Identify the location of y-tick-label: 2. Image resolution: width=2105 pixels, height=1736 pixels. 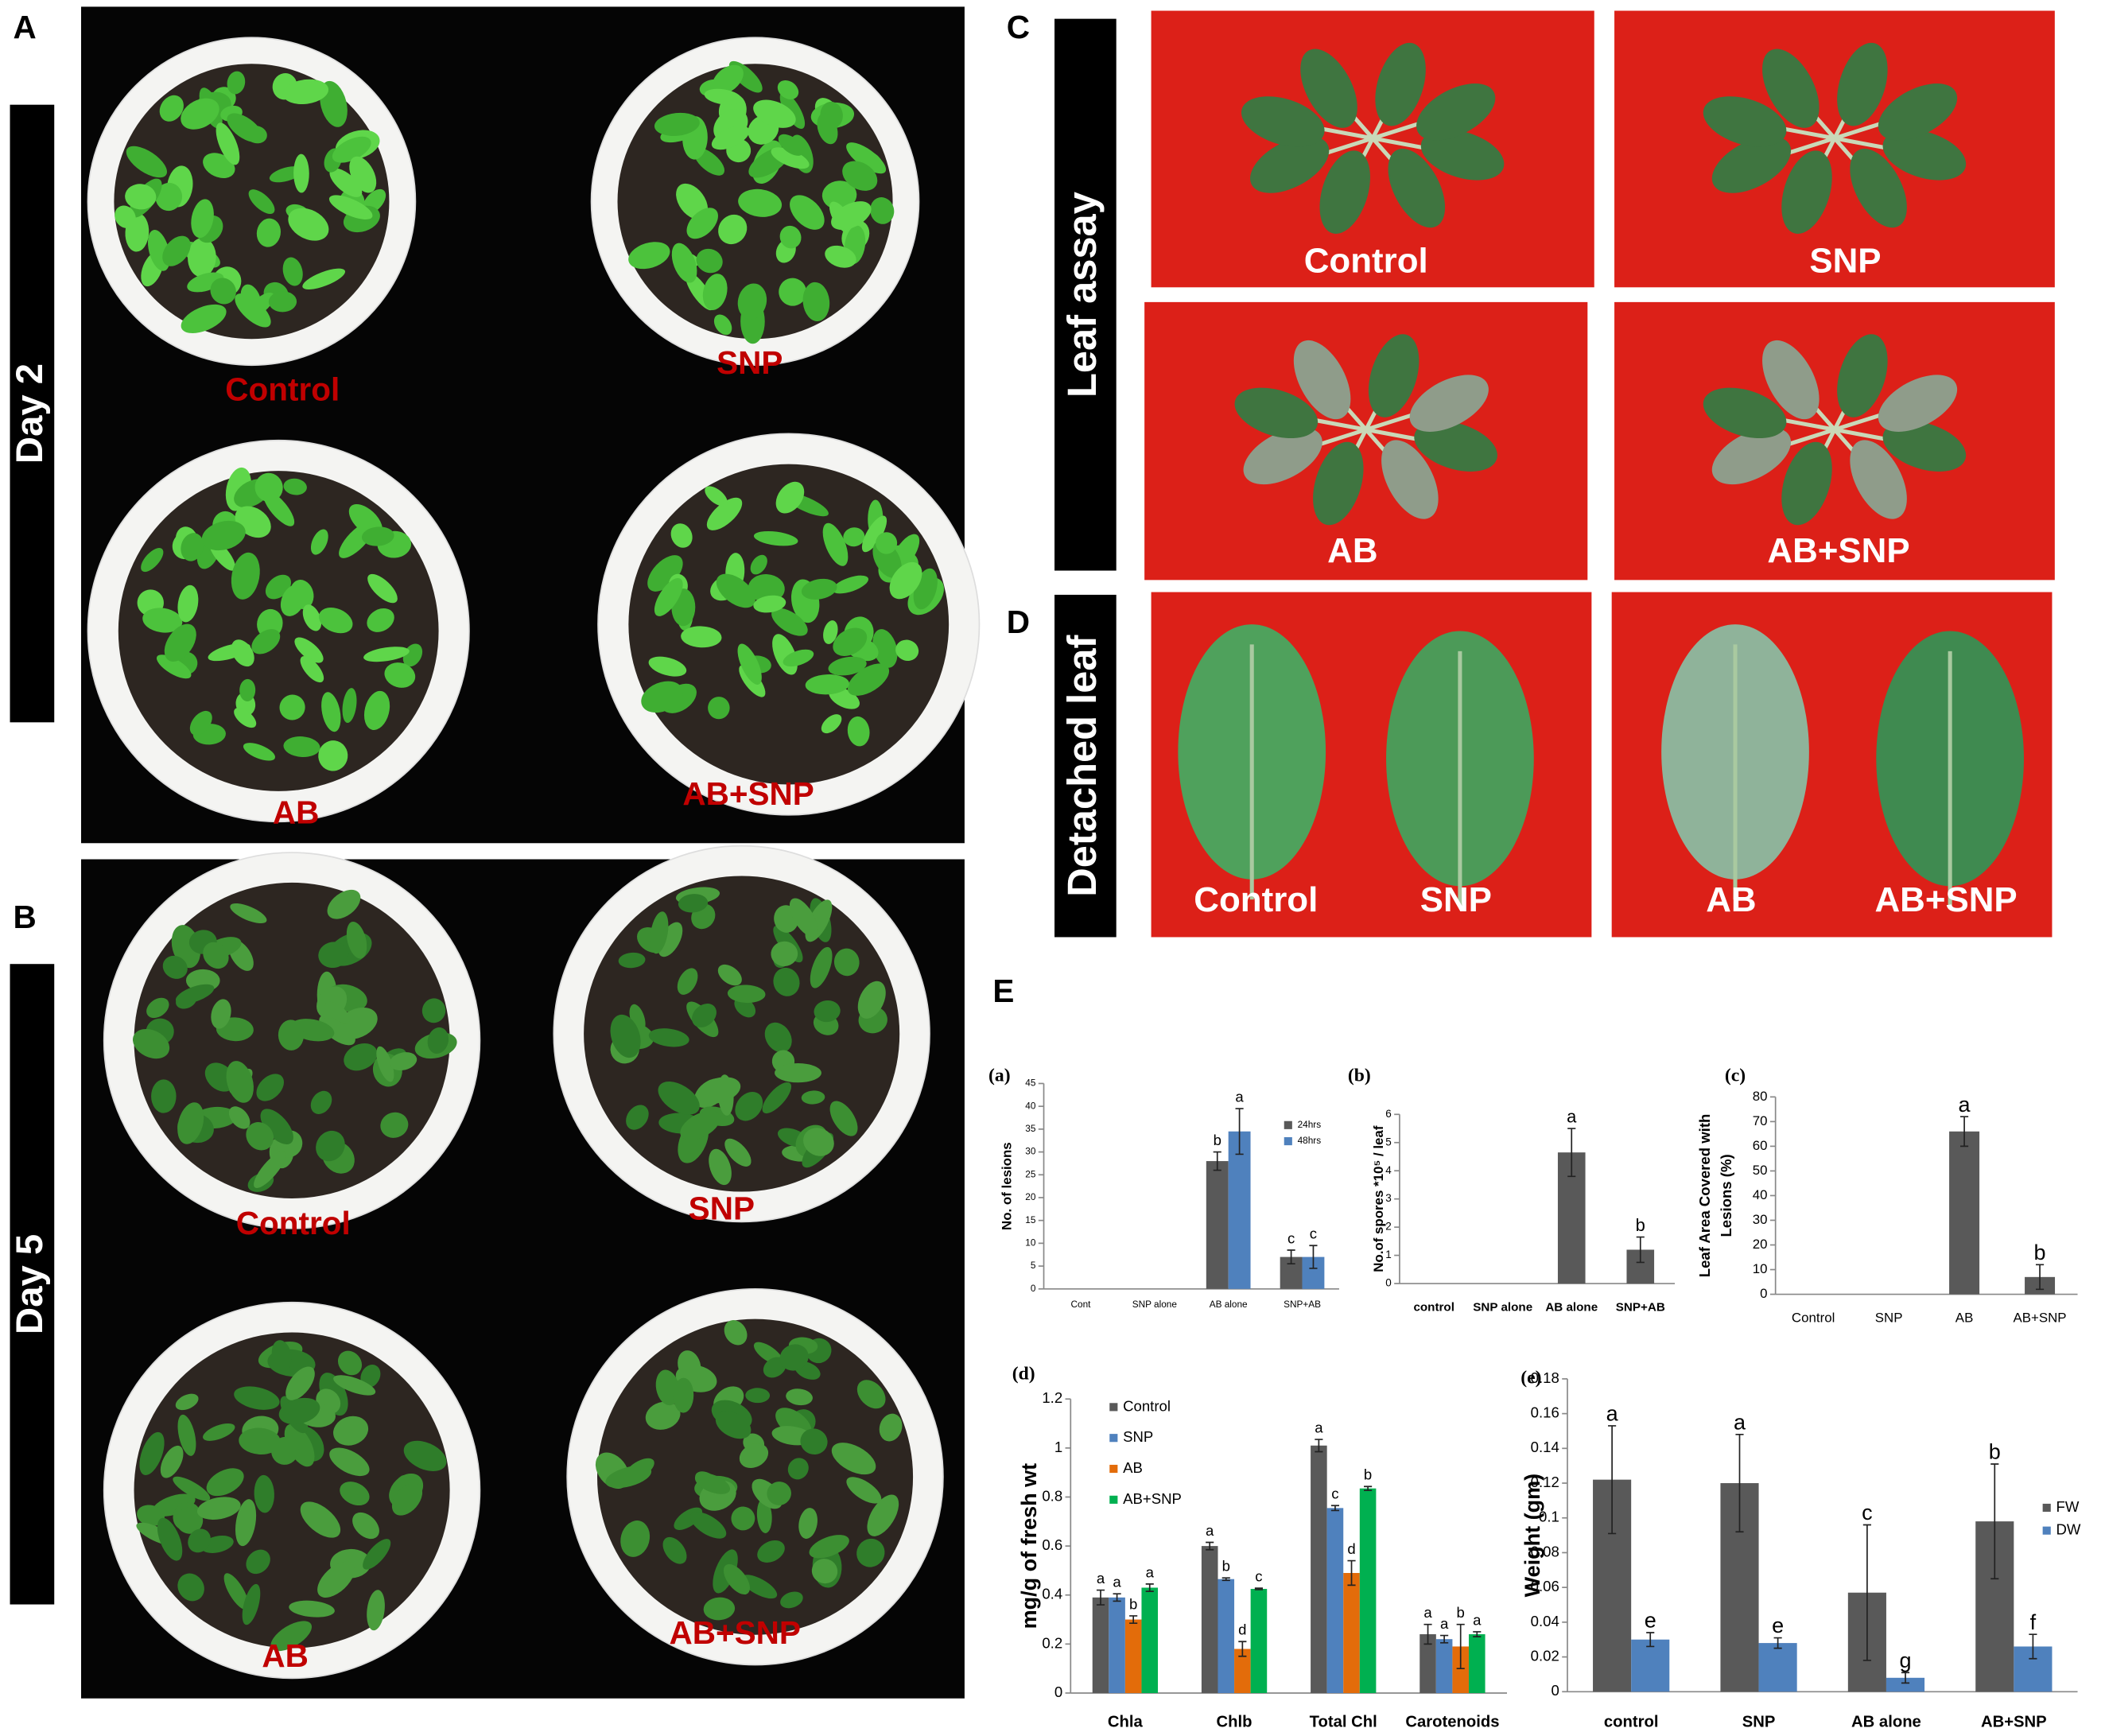
(1388, 1227).